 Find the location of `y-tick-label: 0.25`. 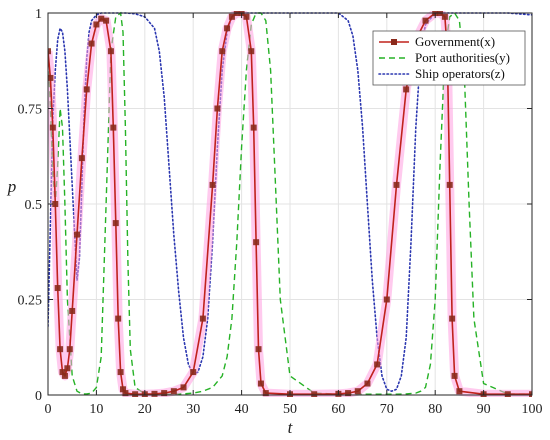

y-tick-label: 0.25 is located at coordinates (30, 301).